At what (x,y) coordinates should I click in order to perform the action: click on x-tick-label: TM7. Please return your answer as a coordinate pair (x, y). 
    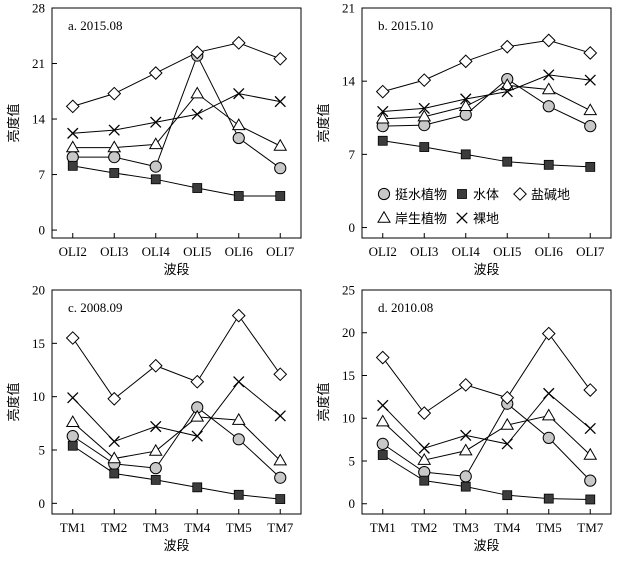
    Looking at the image, I should click on (590, 527).